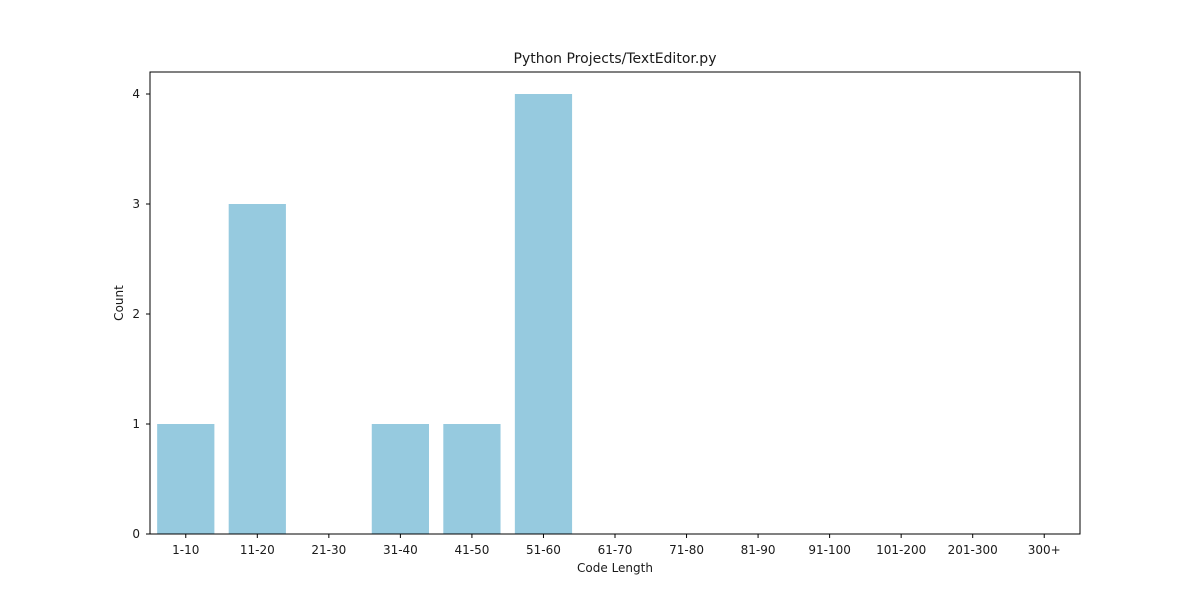  Describe the element at coordinates (136, 204) in the screenshot. I see `y-tick-label: 3` at that location.